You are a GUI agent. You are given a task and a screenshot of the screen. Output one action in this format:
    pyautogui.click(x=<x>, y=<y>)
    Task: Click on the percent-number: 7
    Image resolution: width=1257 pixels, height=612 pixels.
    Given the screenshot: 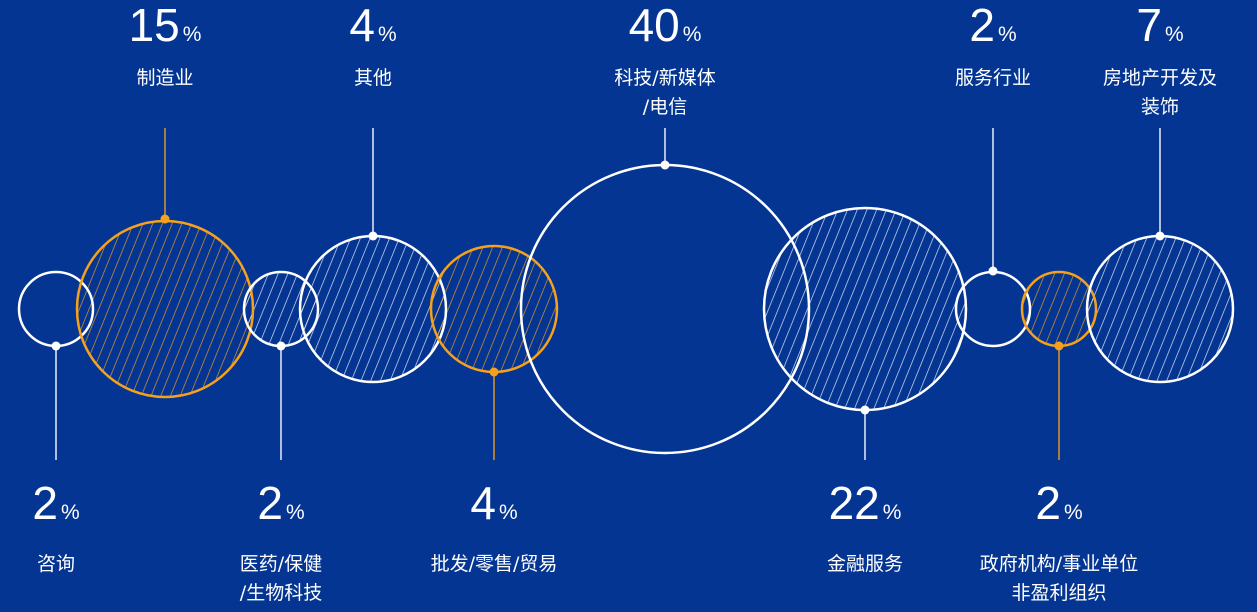 What is the action you would take?
    pyautogui.click(x=1149, y=25)
    